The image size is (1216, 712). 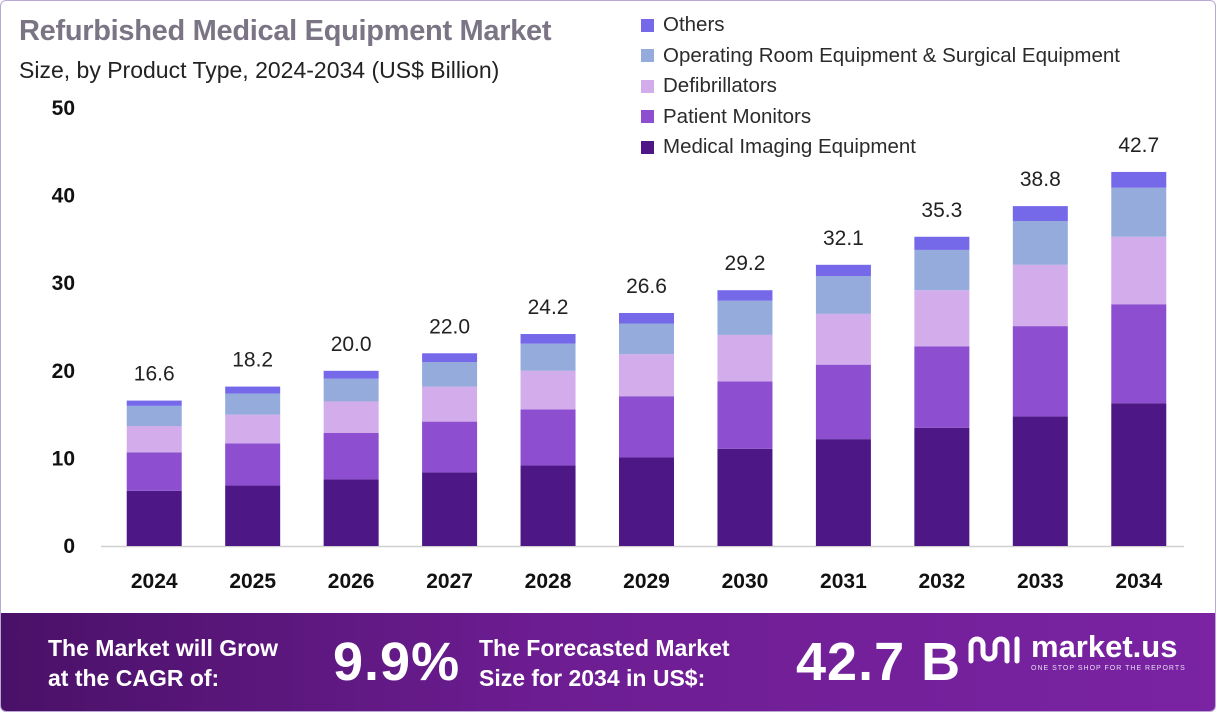 I want to click on bar-total-label: 35.3, so click(x=941, y=210).